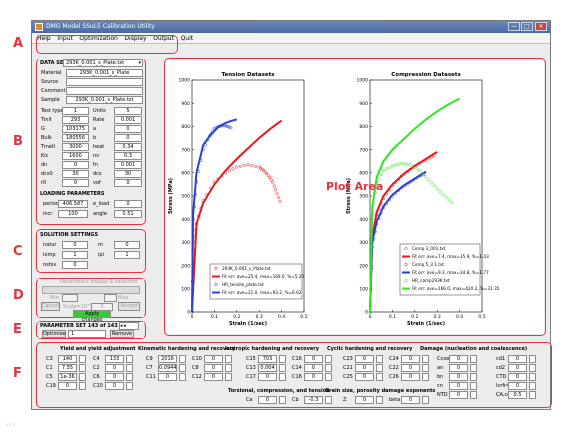 The width and height of the screenshot is (576, 432). What do you see at coordinates (98, 38) in the screenshot?
I see `menu-optimization: Optimization` at bounding box center [98, 38].